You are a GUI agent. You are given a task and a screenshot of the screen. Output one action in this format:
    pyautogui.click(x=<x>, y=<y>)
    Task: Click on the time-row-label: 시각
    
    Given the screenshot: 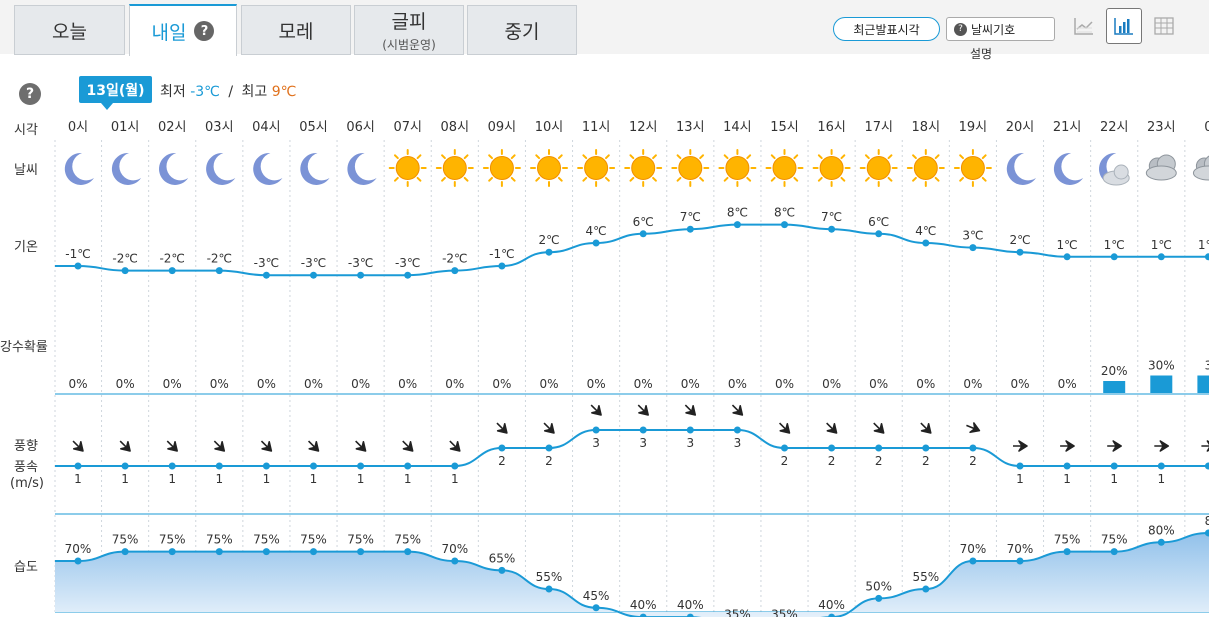 What is the action you would take?
    pyautogui.click(x=26, y=130)
    